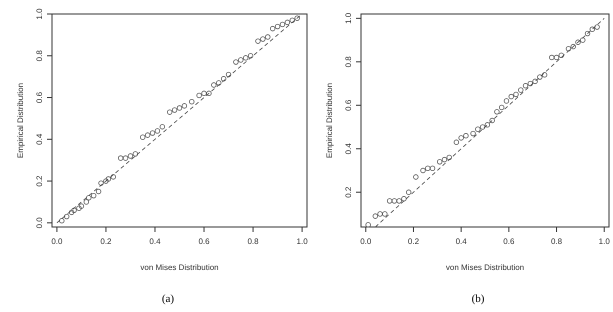  What do you see at coordinates (478, 299) in the screenshot?
I see `text: (b)` at bounding box center [478, 299].